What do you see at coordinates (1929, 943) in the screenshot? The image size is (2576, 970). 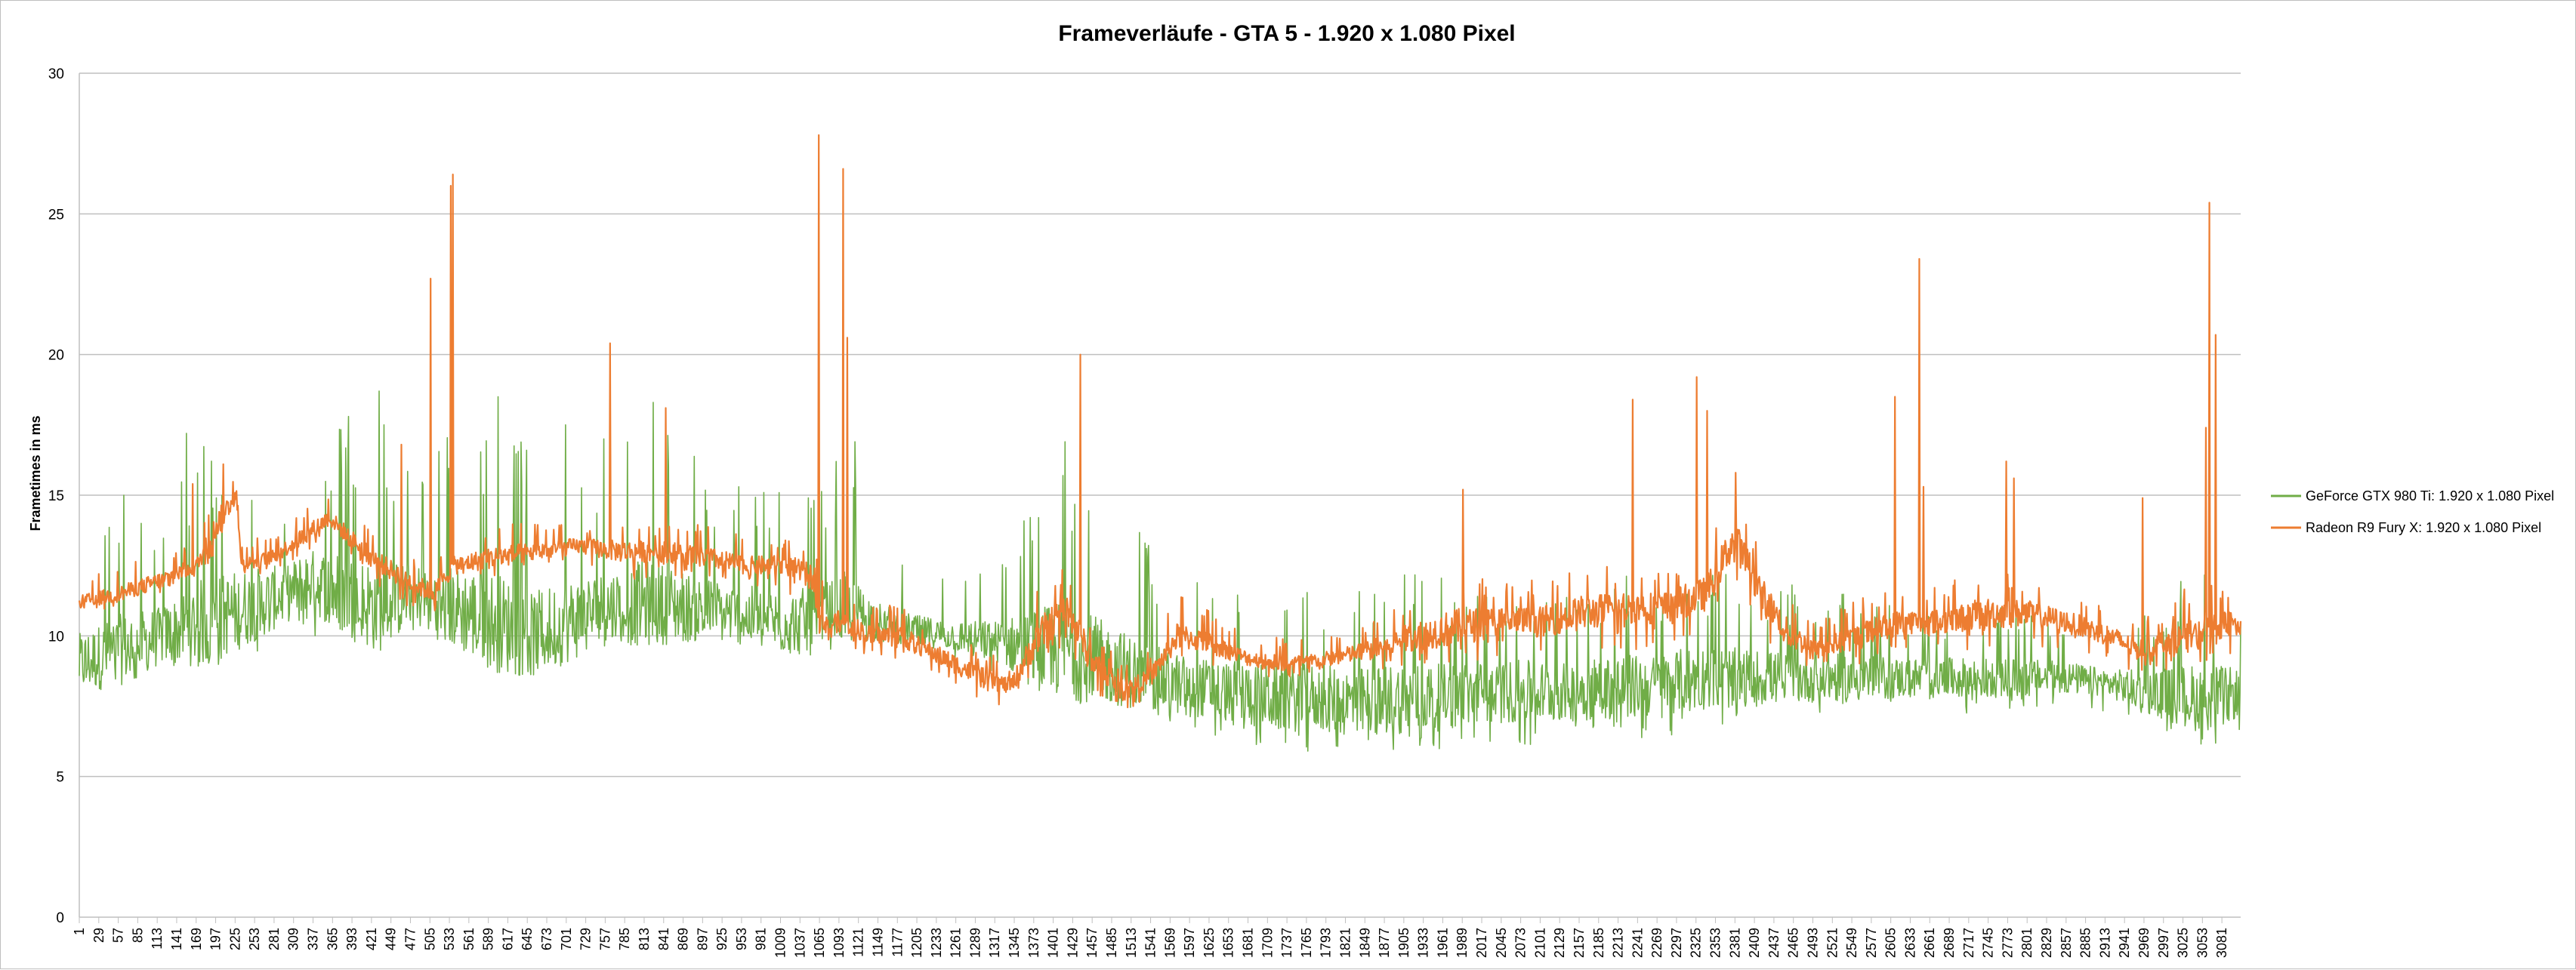 I see `x-tick-label: 2661` at bounding box center [1929, 943].